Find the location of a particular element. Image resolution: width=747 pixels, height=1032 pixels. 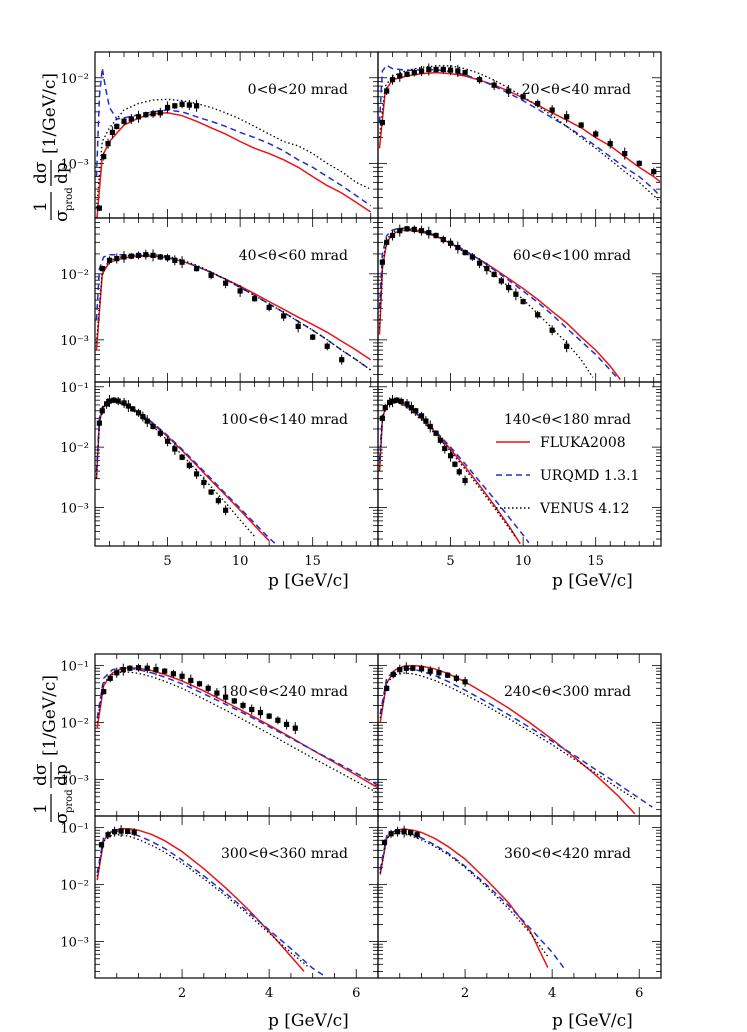

panel-label: 180<θ<240 mrad is located at coordinates (284, 692).